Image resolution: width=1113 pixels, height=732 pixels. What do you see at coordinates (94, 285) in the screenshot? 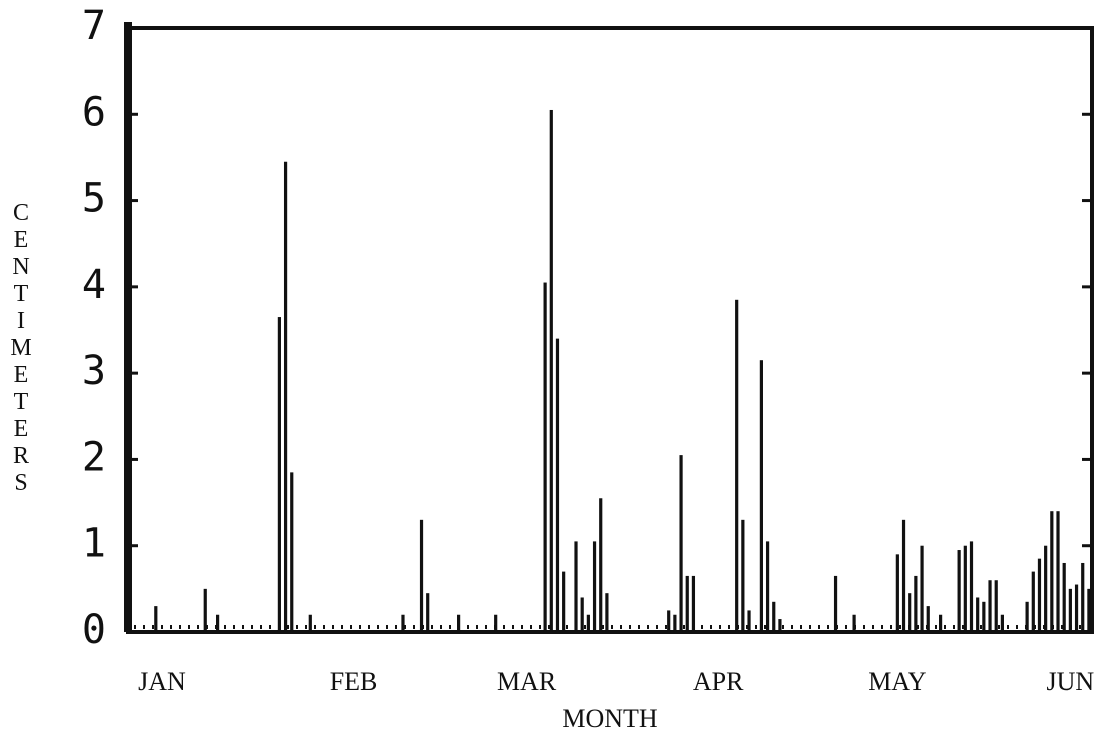
I see `y-tick-label: 4` at bounding box center [94, 285].